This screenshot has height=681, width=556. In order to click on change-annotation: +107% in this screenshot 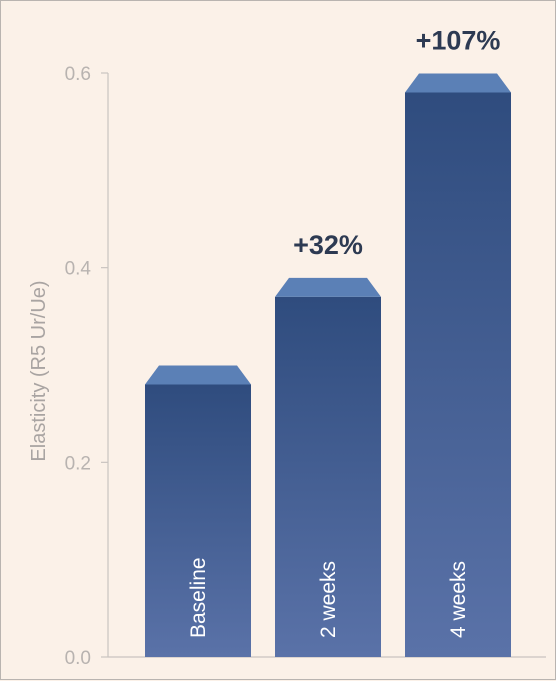, I will do `click(458, 40)`.